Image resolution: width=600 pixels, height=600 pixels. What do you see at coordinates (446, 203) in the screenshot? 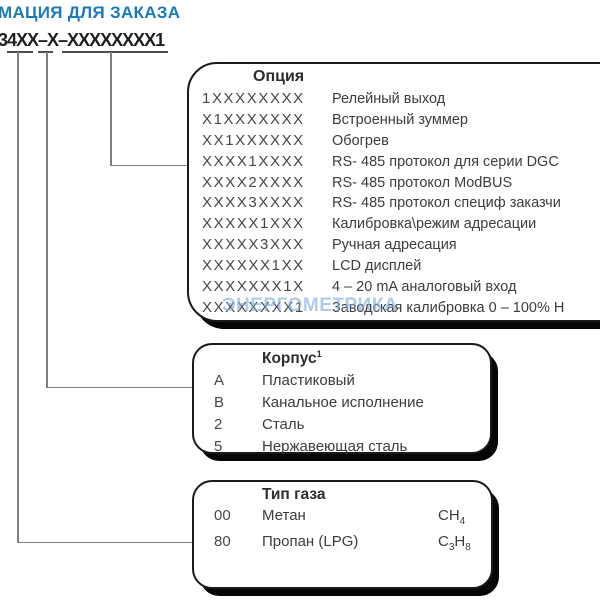
I see `option-label: RS- 485 протокол специф заказчи` at bounding box center [446, 203].